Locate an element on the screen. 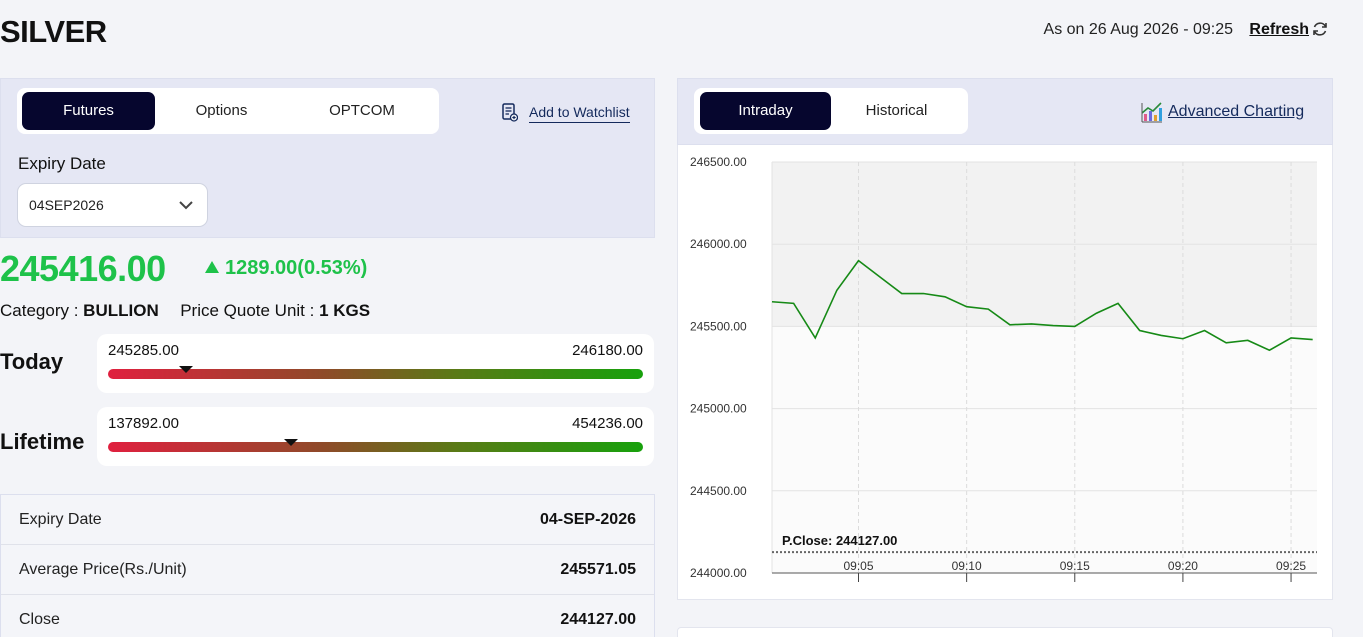 The height and width of the screenshot is (637, 1363). y-tick-label: 245000.00 is located at coordinates (718, 409).